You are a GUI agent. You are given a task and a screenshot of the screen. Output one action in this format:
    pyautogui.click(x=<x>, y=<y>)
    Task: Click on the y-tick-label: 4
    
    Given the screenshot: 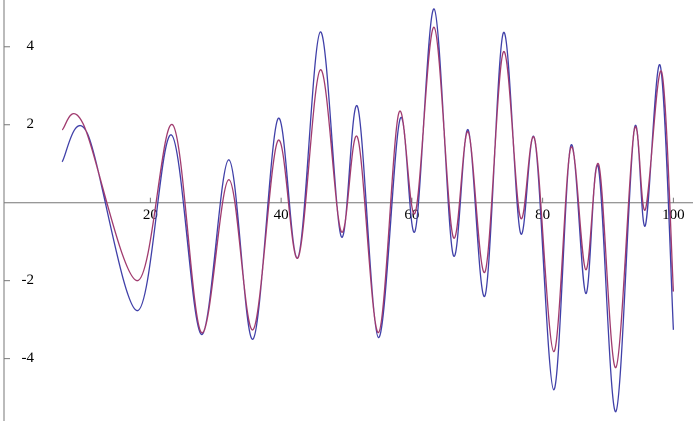 What is the action you would take?
    pyautogui.click(x=31, y=46)
    